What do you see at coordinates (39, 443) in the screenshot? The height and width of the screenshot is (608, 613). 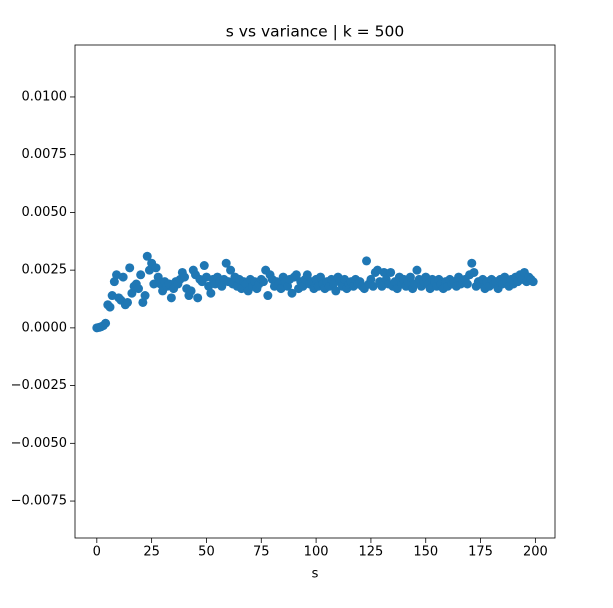 I see `y-tick-label: −0.0050` at bounding box center [39, 443].